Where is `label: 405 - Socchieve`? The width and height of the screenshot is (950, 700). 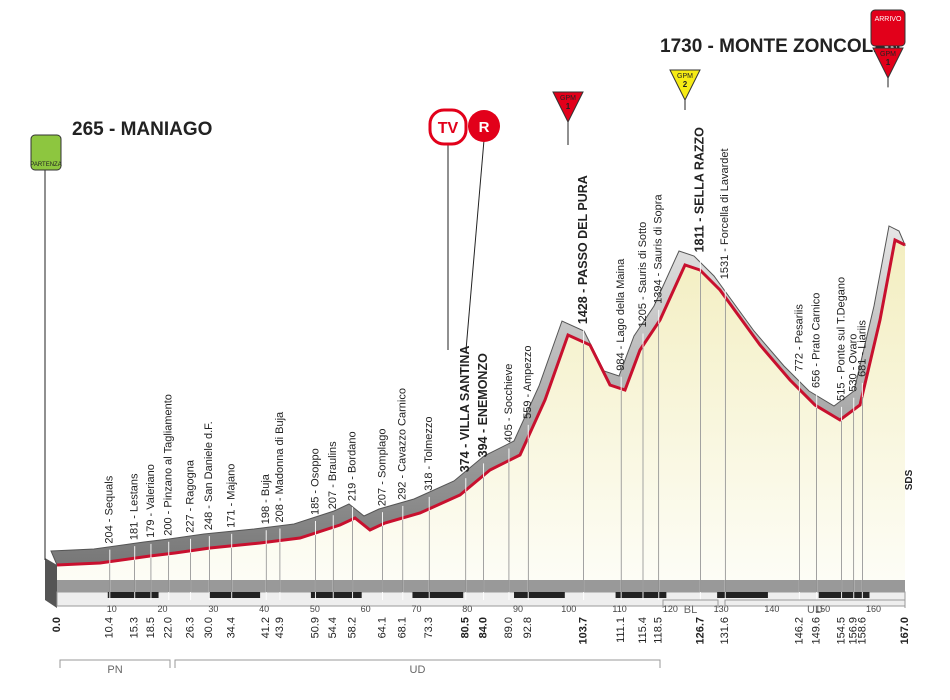
label: 405 - Socchieve is located at coordinates (509, 403).